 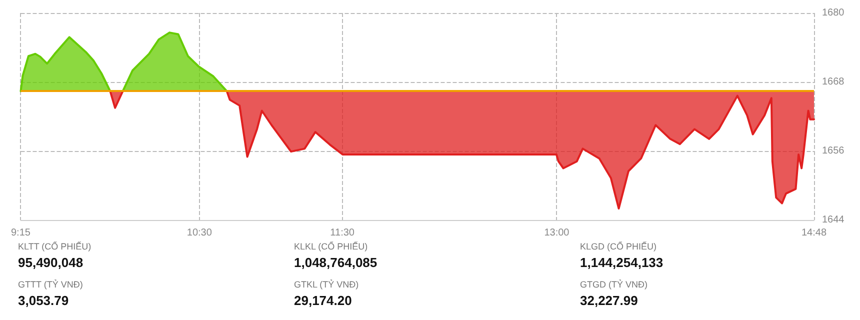 What do you see at coordinates (614, 284) in the screenshot?
I see `text: GTGD (TỶ VNĐ)` at bounding box center [614, 284].